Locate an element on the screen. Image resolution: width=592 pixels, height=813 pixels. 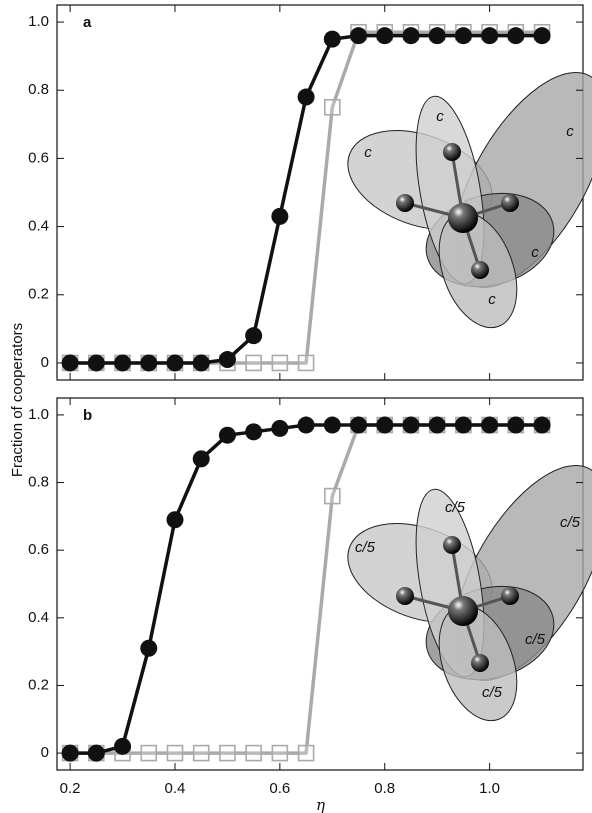
x-axis-label: η is located at coordinates (320, 804).